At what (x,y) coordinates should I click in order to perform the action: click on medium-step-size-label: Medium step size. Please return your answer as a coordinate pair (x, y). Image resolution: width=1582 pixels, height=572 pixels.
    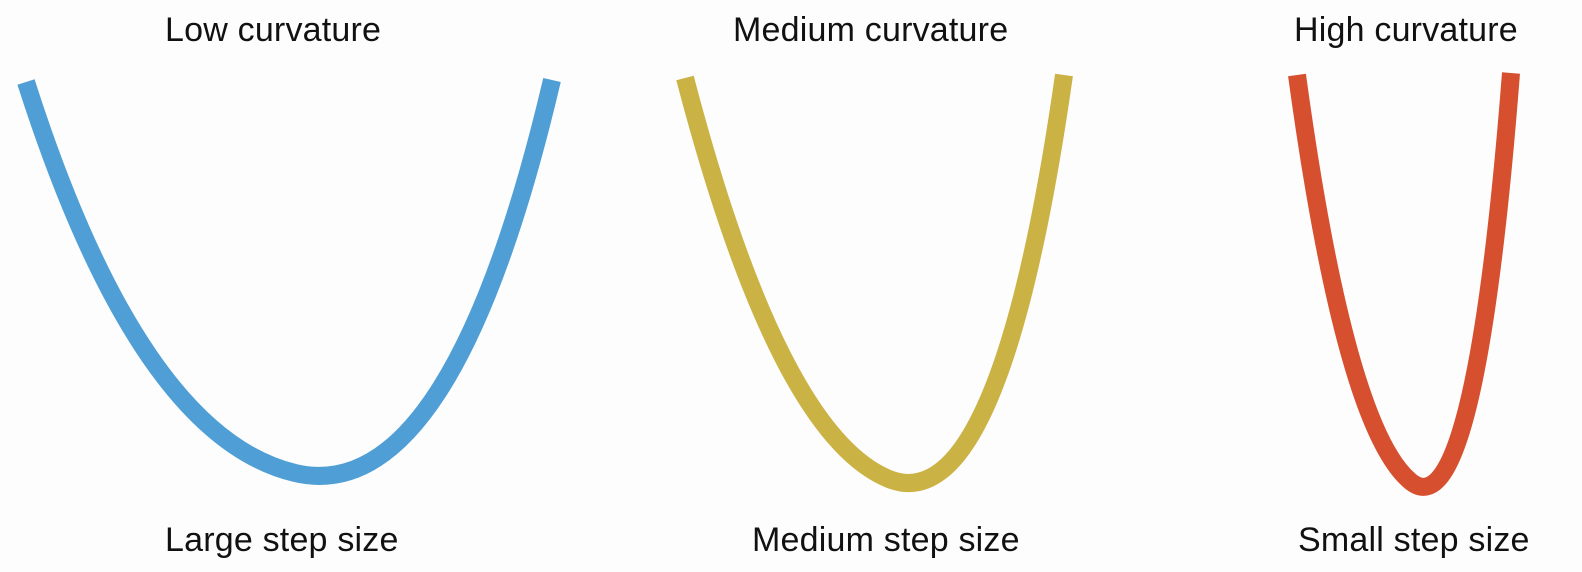
    Looking at the image, I should click on (886, 540).